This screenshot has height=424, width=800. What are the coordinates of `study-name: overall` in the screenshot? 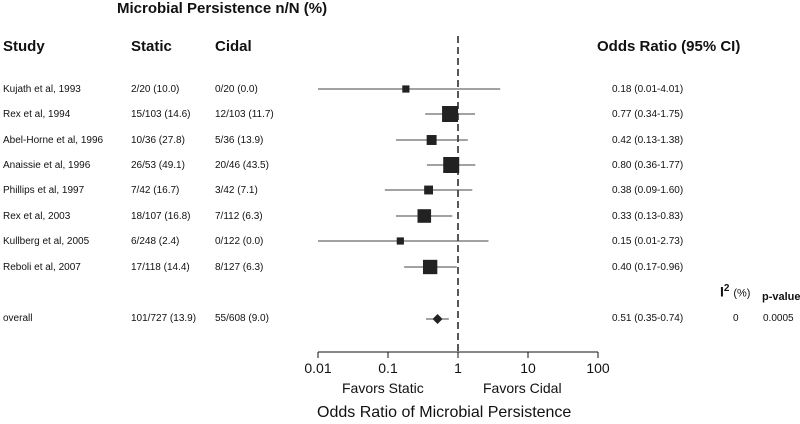 It's located at (18, 318).